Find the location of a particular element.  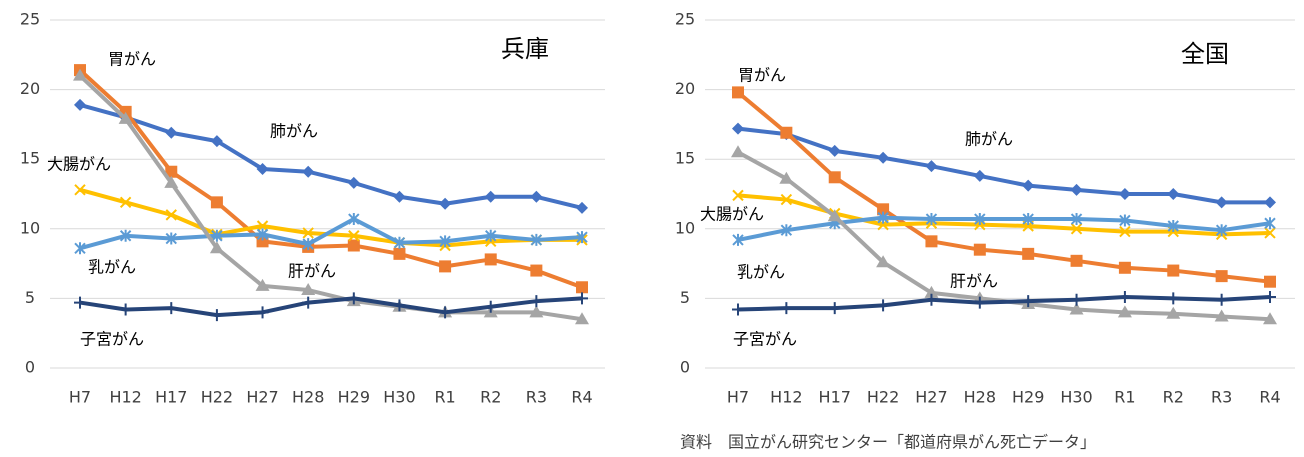

x-tick-label: H12 is located at coordinates (786, 397).